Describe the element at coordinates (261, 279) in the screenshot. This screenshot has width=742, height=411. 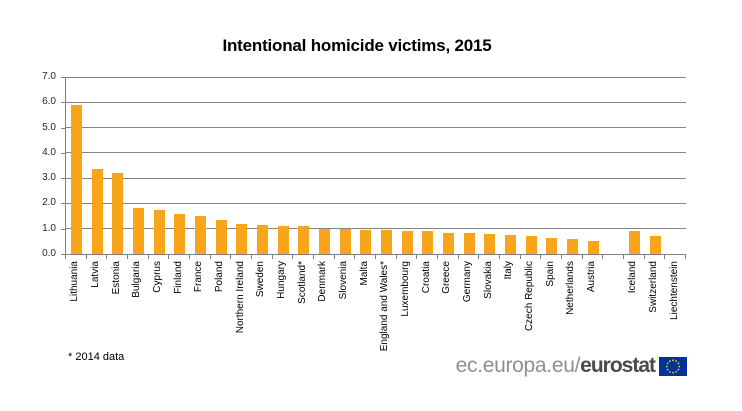
I see `x-axis-label: Sweden` at that location.